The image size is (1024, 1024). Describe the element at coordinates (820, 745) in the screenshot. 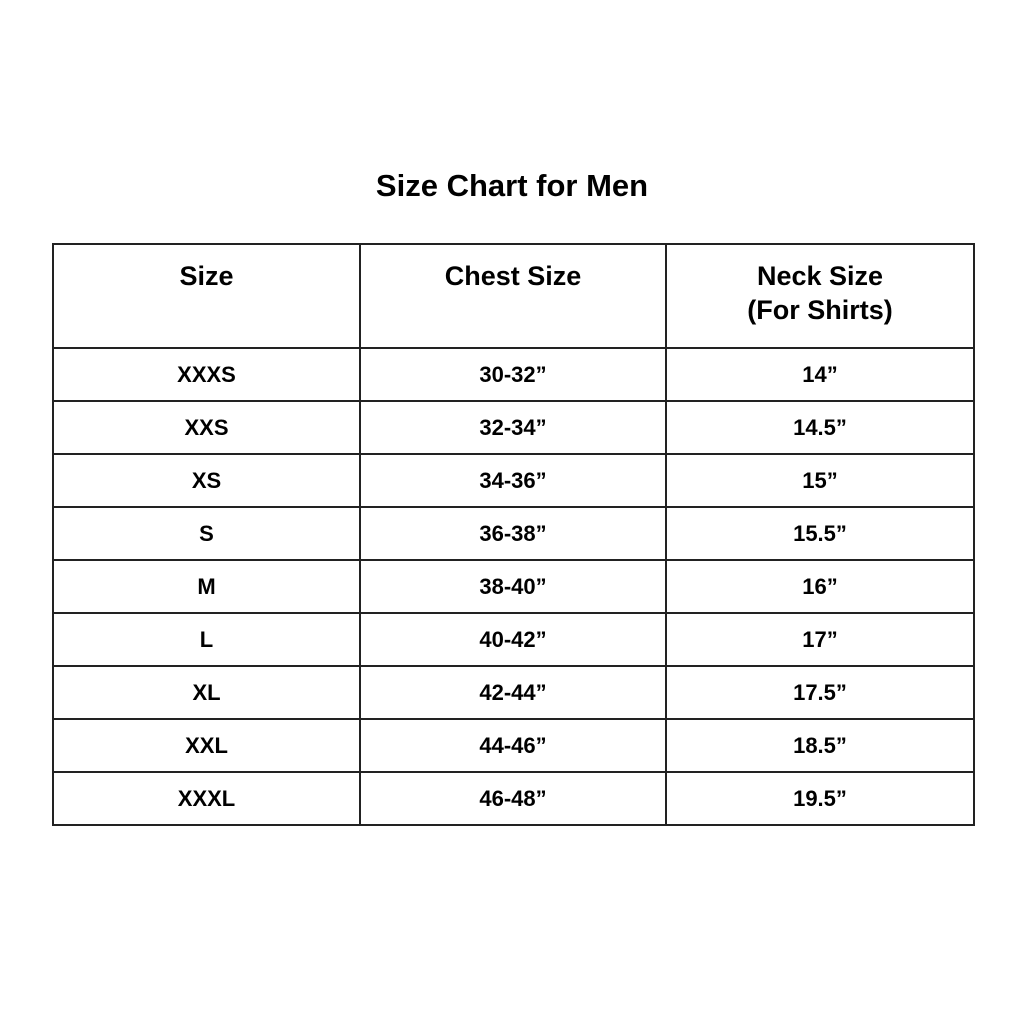

I see `cell-neck: 18.5”` at that location.